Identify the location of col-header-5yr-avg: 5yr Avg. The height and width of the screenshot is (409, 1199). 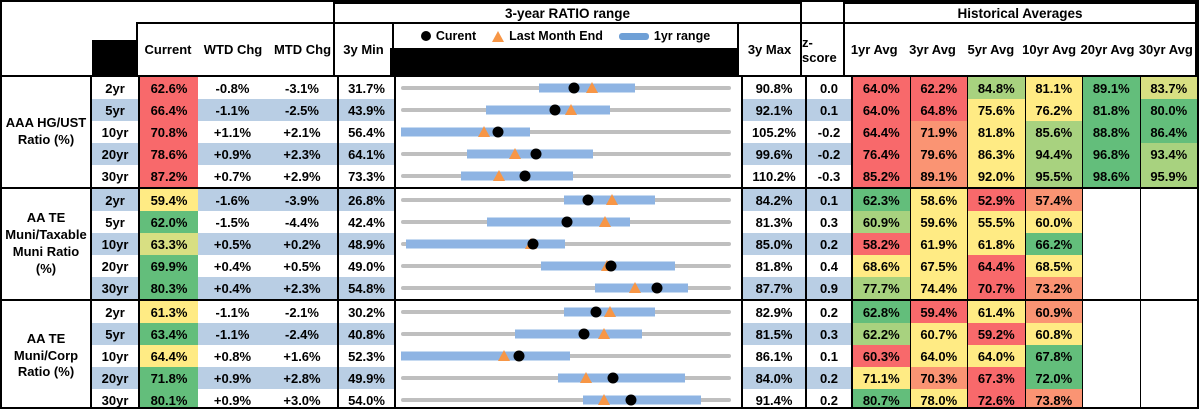
(991, 49).